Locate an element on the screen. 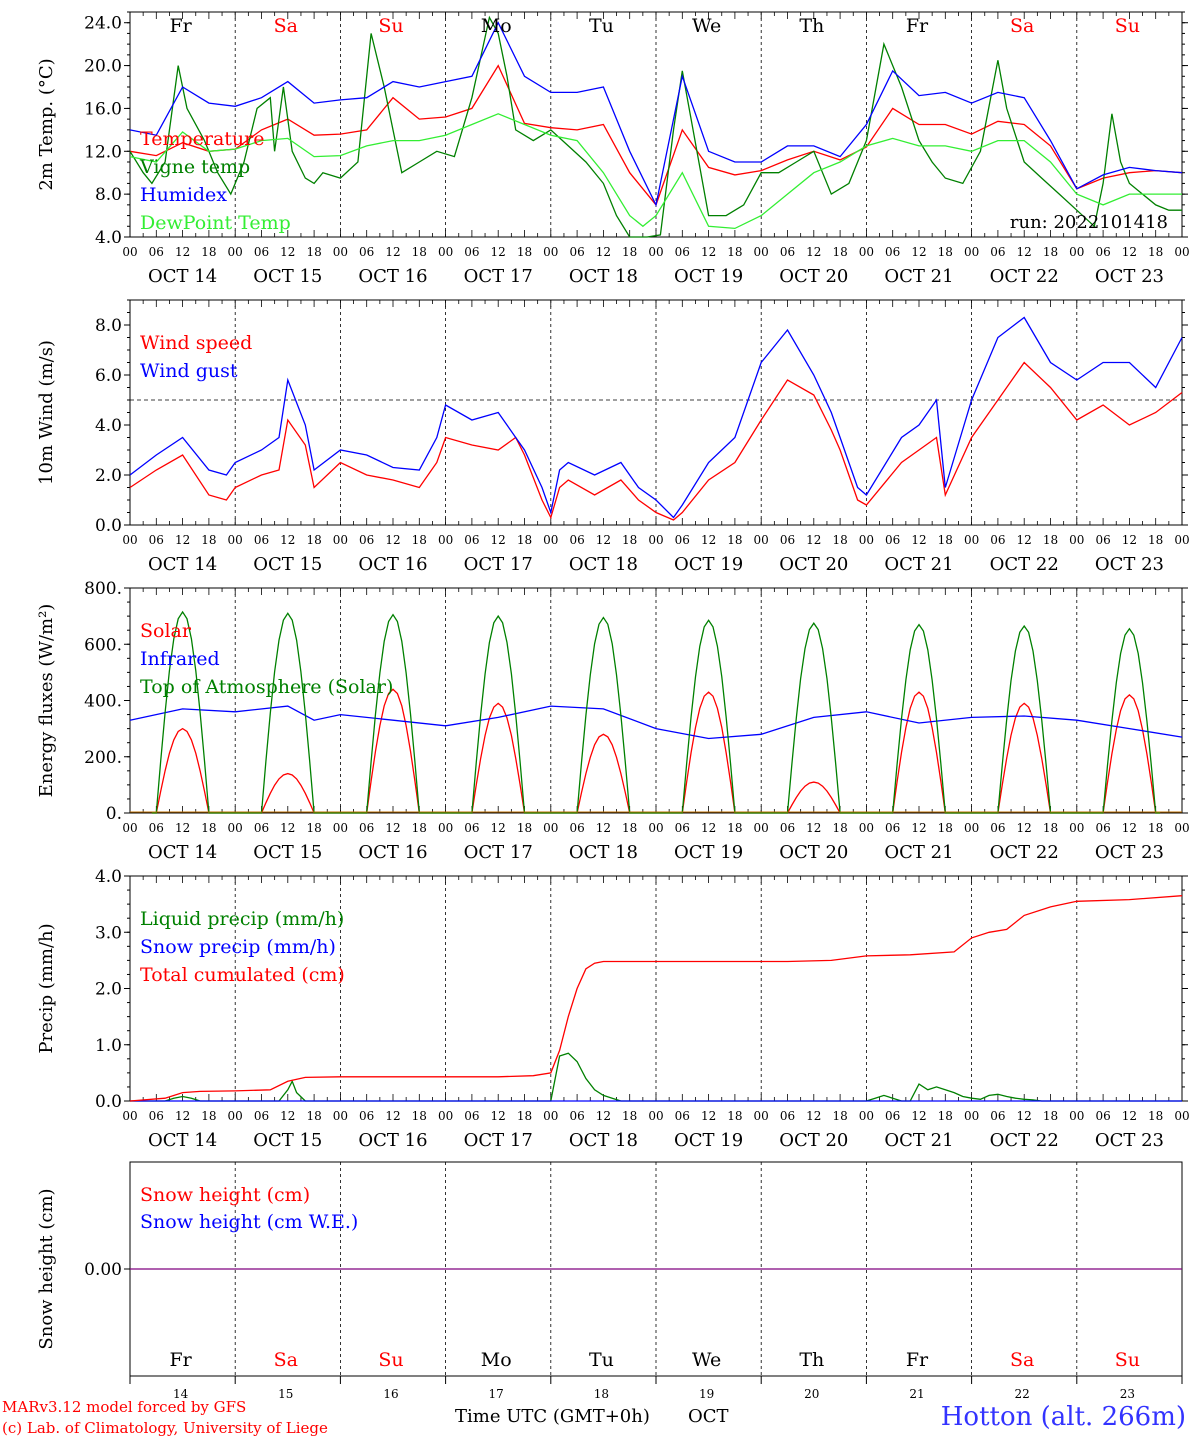  legend-entry: Infrared is located at coordinates (180, 659).